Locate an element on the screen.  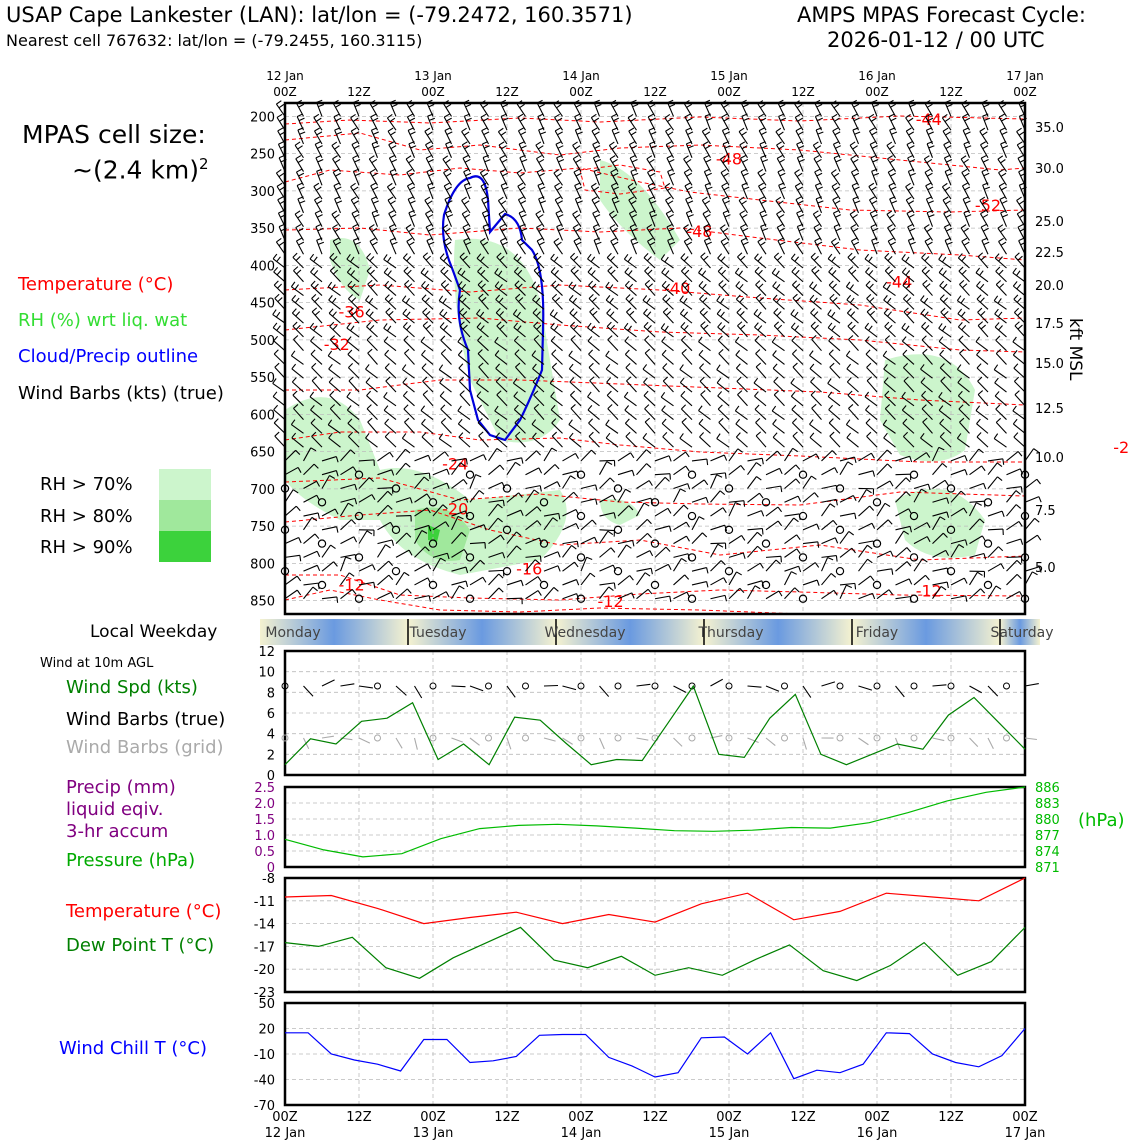
pressure-tick-label: 200 is located at coordinates (262, 117).